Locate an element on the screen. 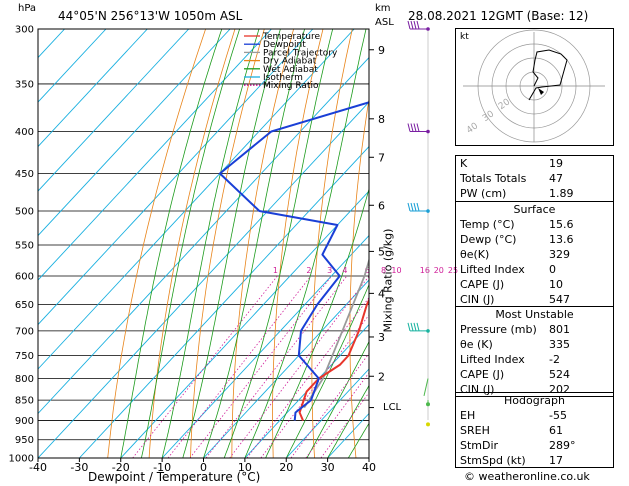 This screenshot has width=629, height=486. copyright: © weatheronline.co.uk is located at coordinates (527, 476).